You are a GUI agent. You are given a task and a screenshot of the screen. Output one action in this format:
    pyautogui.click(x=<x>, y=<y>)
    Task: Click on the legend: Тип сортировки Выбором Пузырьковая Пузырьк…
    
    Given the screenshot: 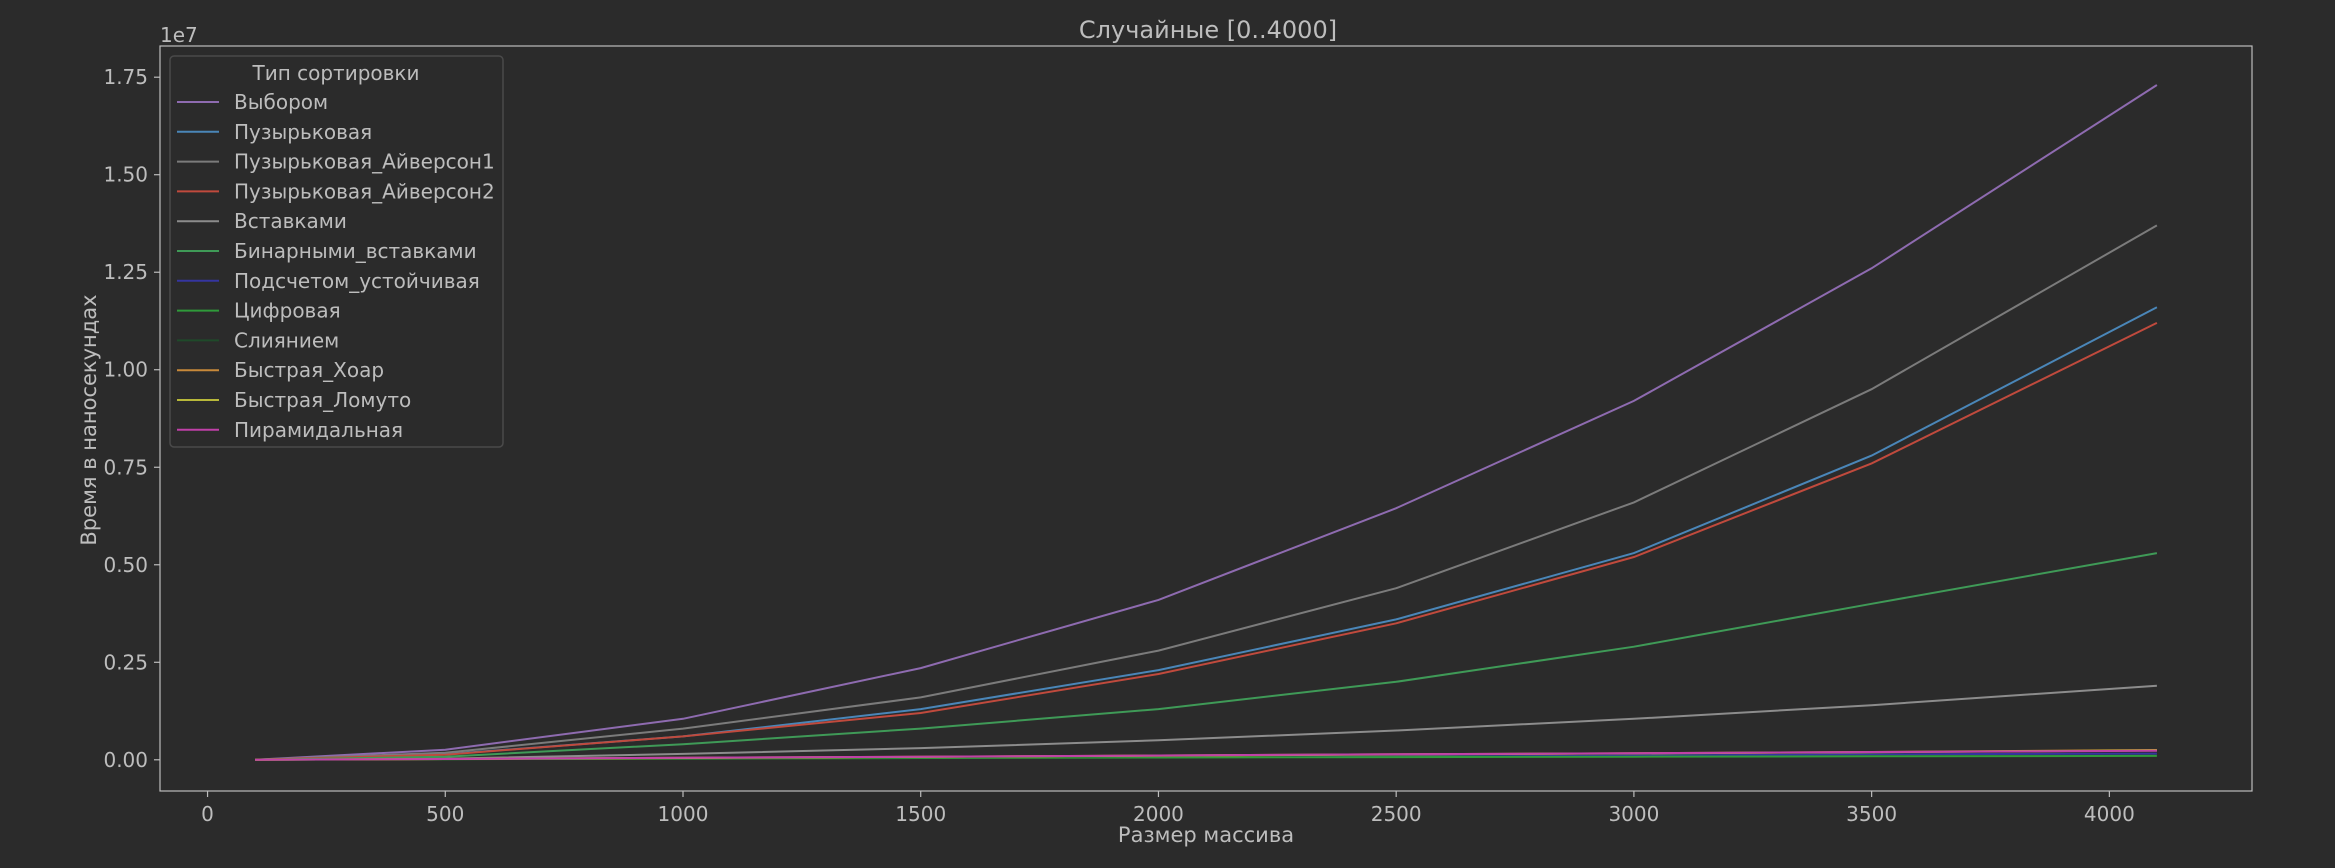 What is the action you would take?
    pyautogui.click(x=336, y=251)
    